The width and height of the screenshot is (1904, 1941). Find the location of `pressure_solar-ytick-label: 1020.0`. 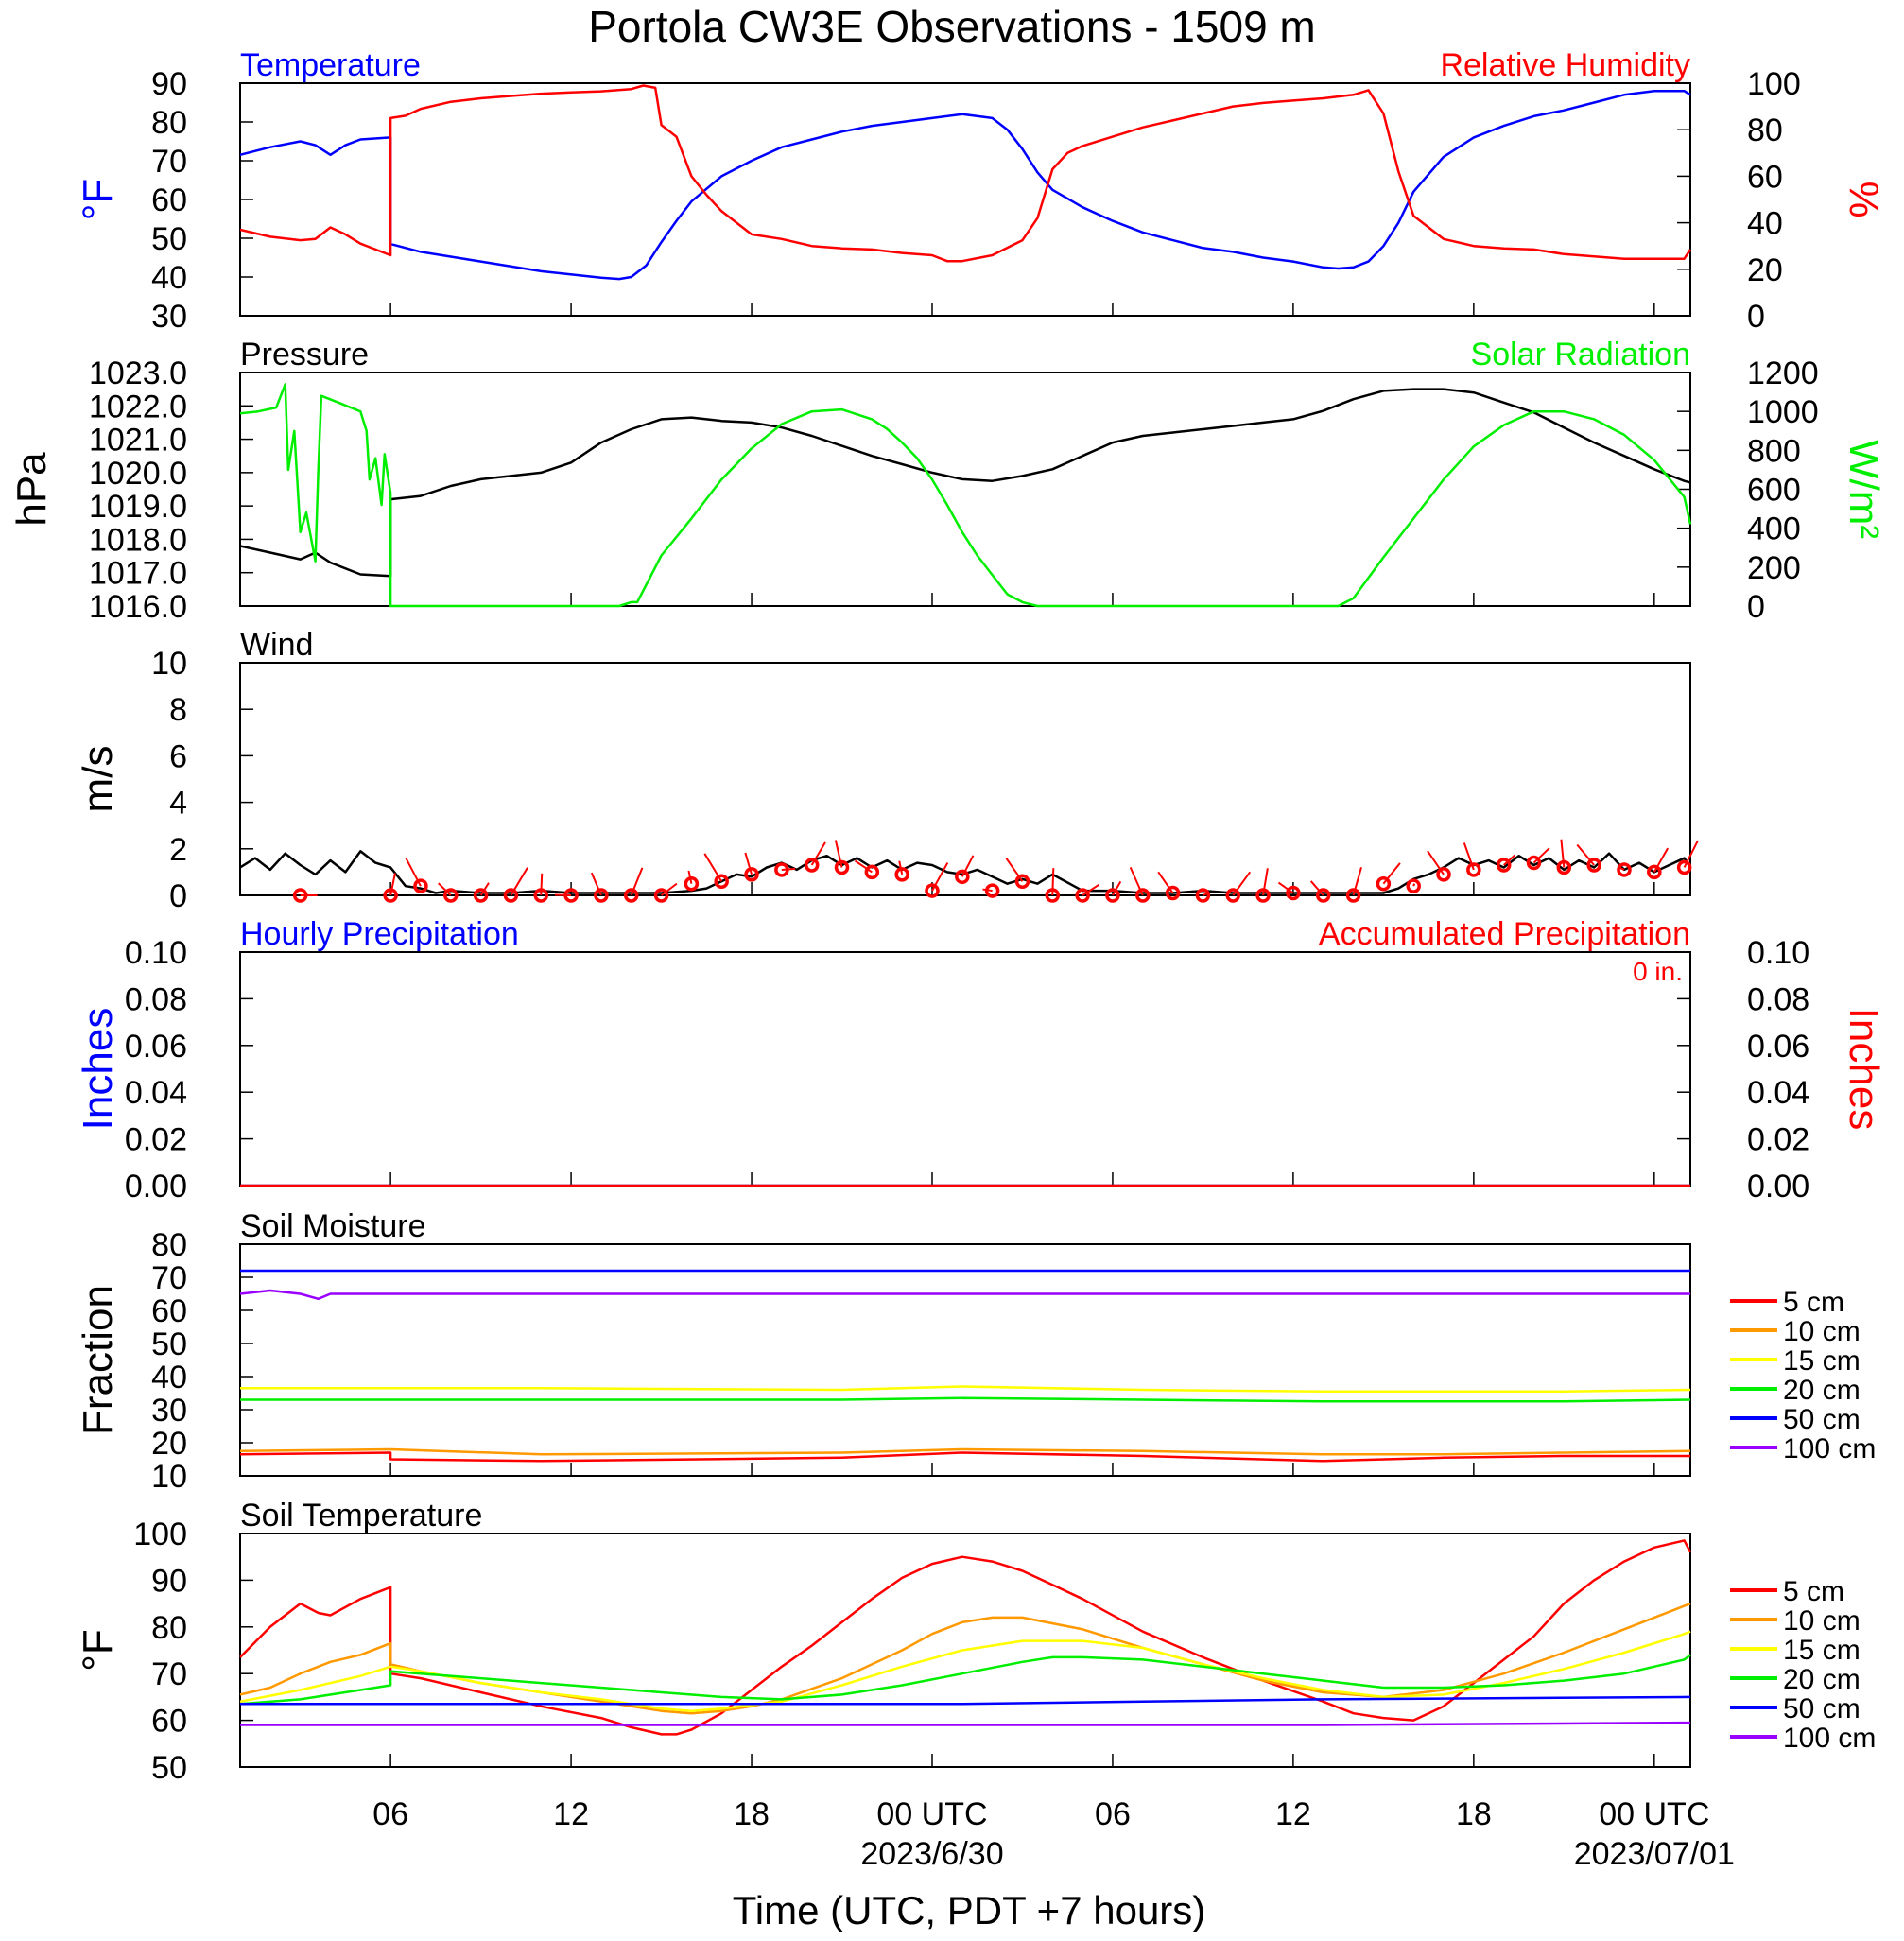

pressure_solar-ytick-label: 1020.0 is located at coordinates (138, 474).